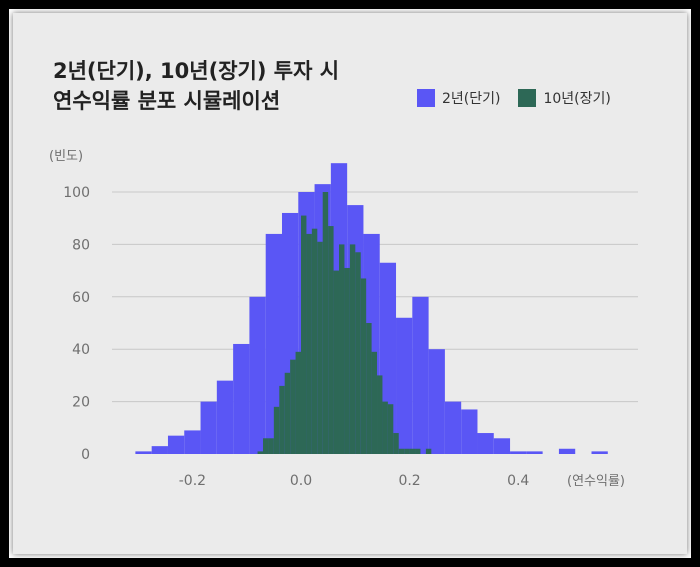 This screenshot has width=700, height=567. What do you see at coordinates (81, 245) in the screenshot?
I see `y-tick-label: 80` at bounding box center [81, 245].